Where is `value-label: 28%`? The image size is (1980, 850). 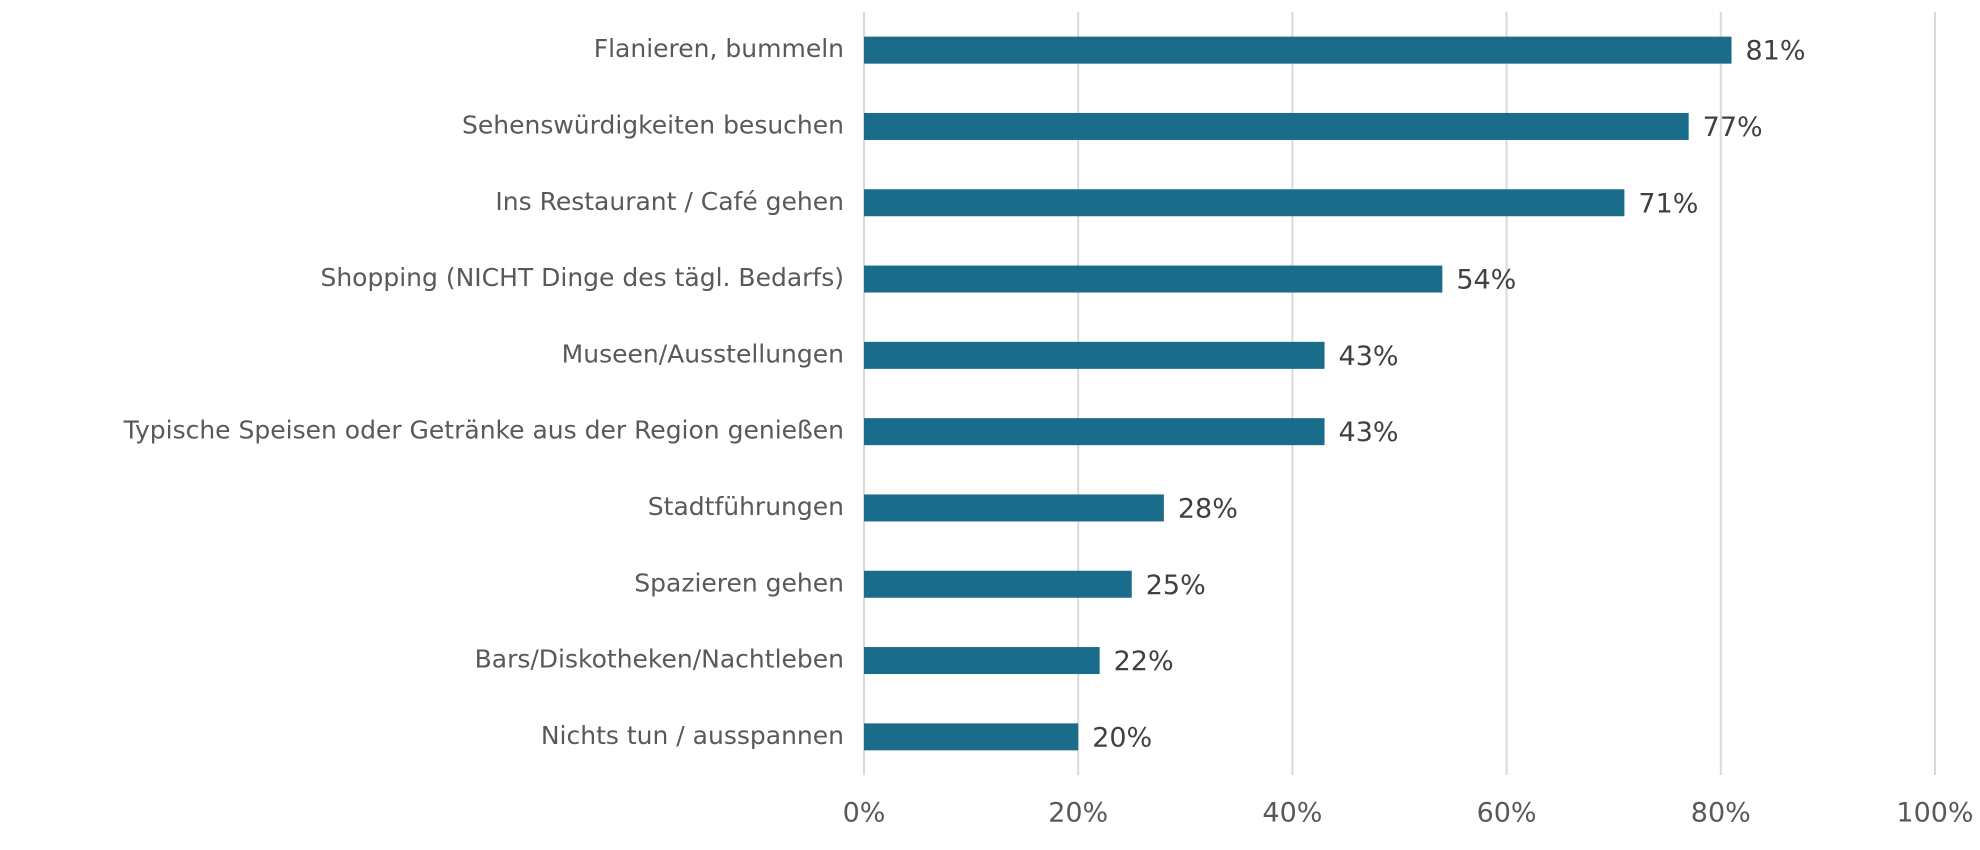 value-label: 28% is located at coordinates (1208, 508).